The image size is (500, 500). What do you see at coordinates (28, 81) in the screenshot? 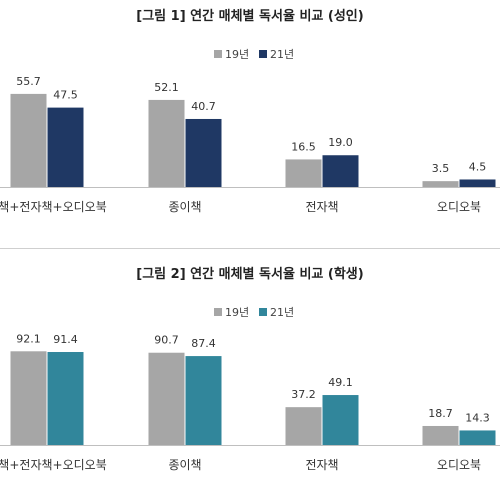
I see `data-label-1-1: 55.7` at bounding box center [28, 81].